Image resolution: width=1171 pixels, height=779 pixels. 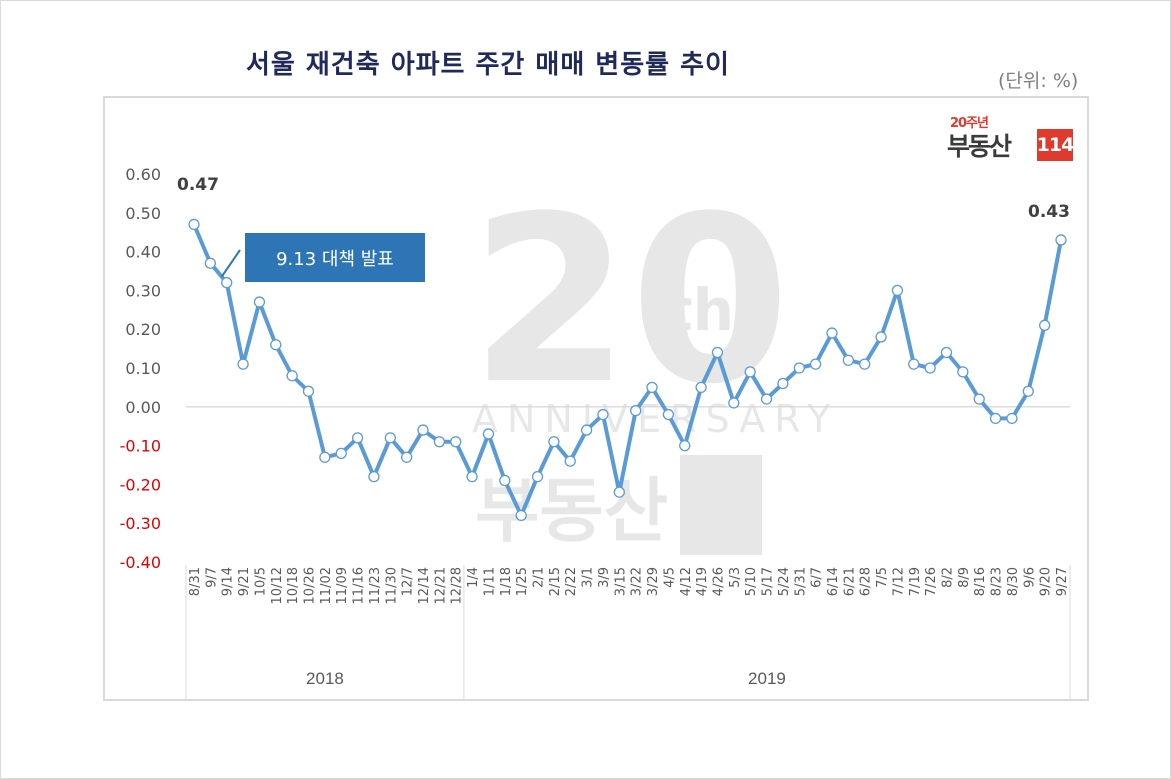 I want to click on x-tick-label: 11/23, so click(x=375, y=585).